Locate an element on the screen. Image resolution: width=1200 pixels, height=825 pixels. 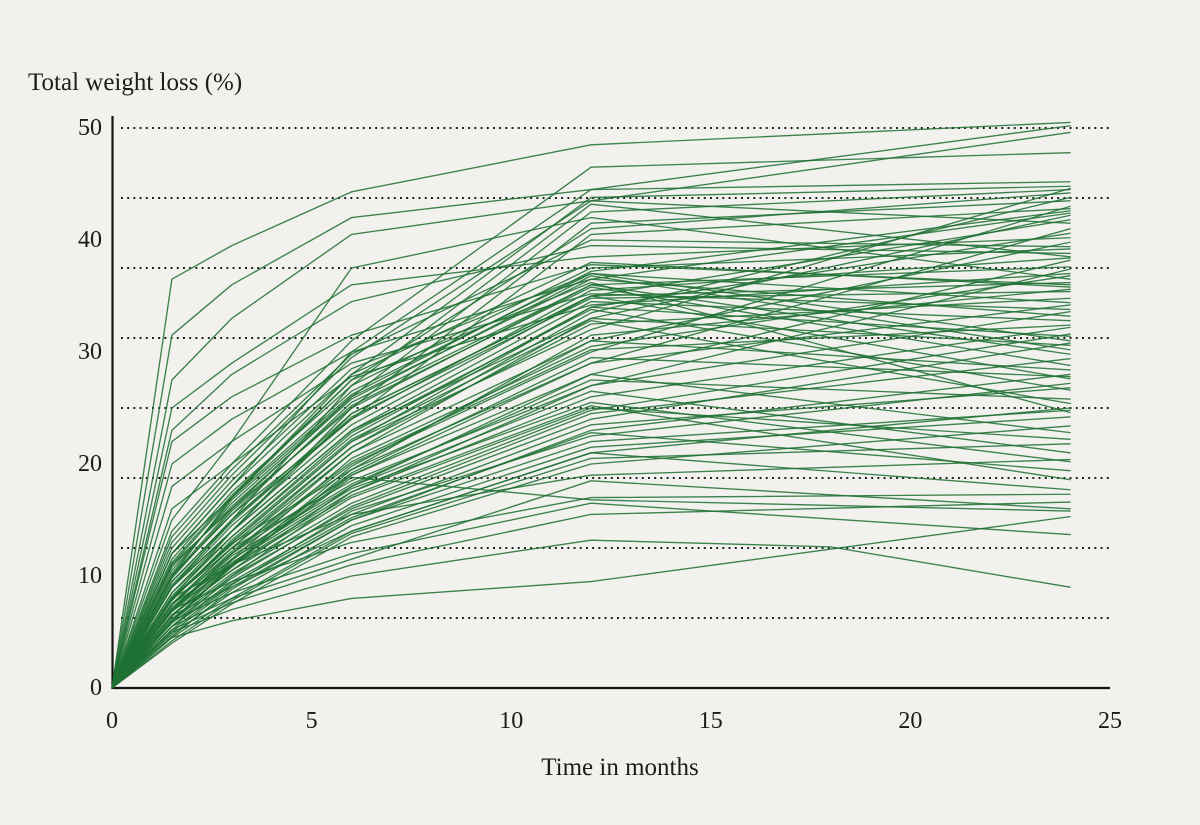
x-tick-label: 0 is located at coordinates (112, 721).